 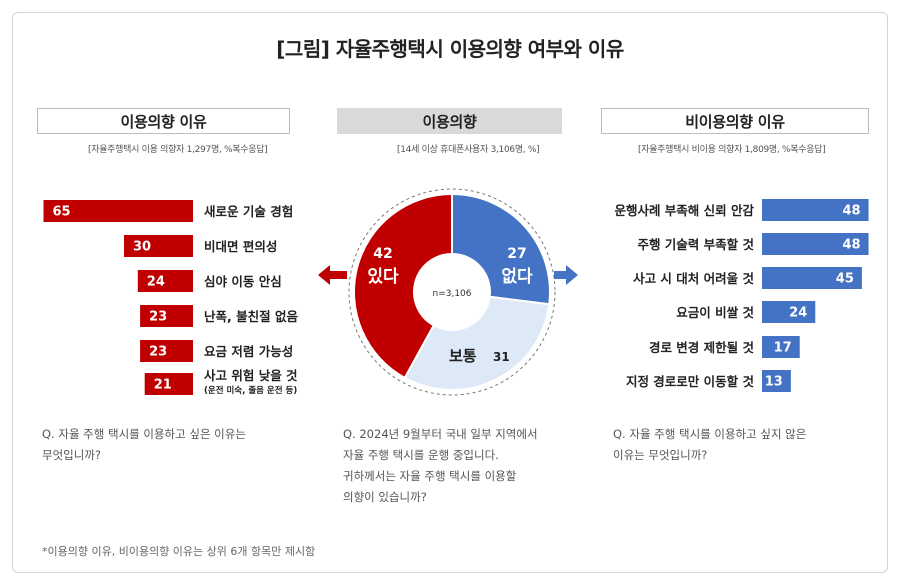 I want to click on left-bar-label: 사고 위험 낮을 것, so click(x=251, y=375).